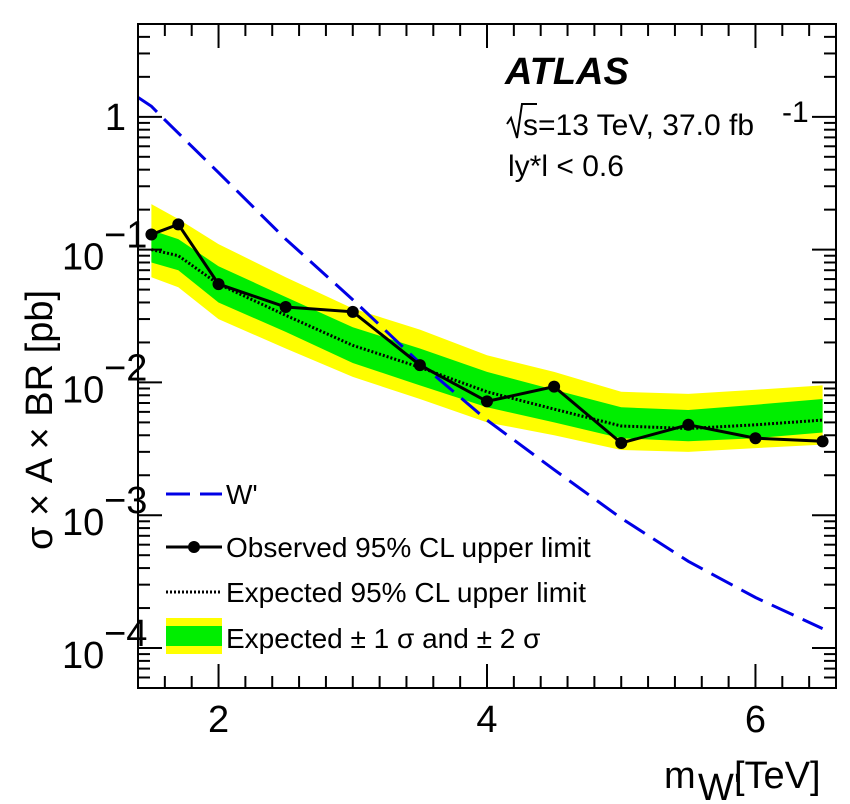  I want to click on legend-entry-label: Observed 95% CL upper limit, so click(408, 547).